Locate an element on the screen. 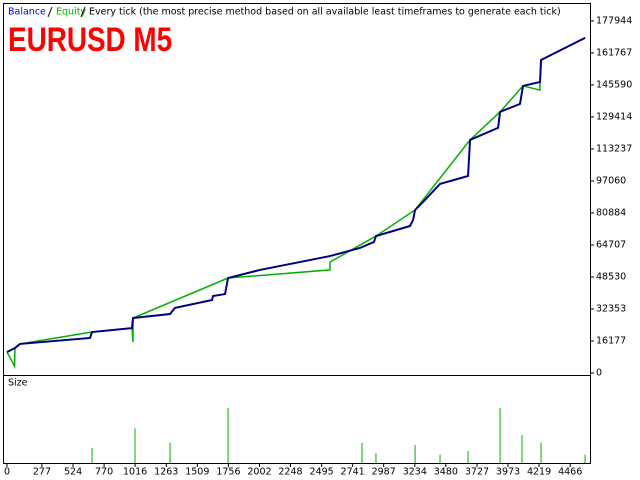 This screenshot has height=480, width=640. legend-balance: Balance is located at coordinates (27, 12).